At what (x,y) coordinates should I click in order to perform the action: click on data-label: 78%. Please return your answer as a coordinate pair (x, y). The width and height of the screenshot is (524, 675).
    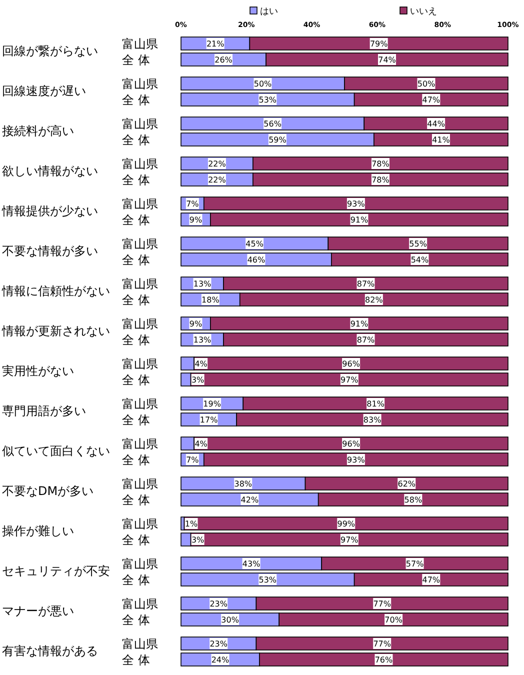
    Looking at the image, I should click on (381, 180).